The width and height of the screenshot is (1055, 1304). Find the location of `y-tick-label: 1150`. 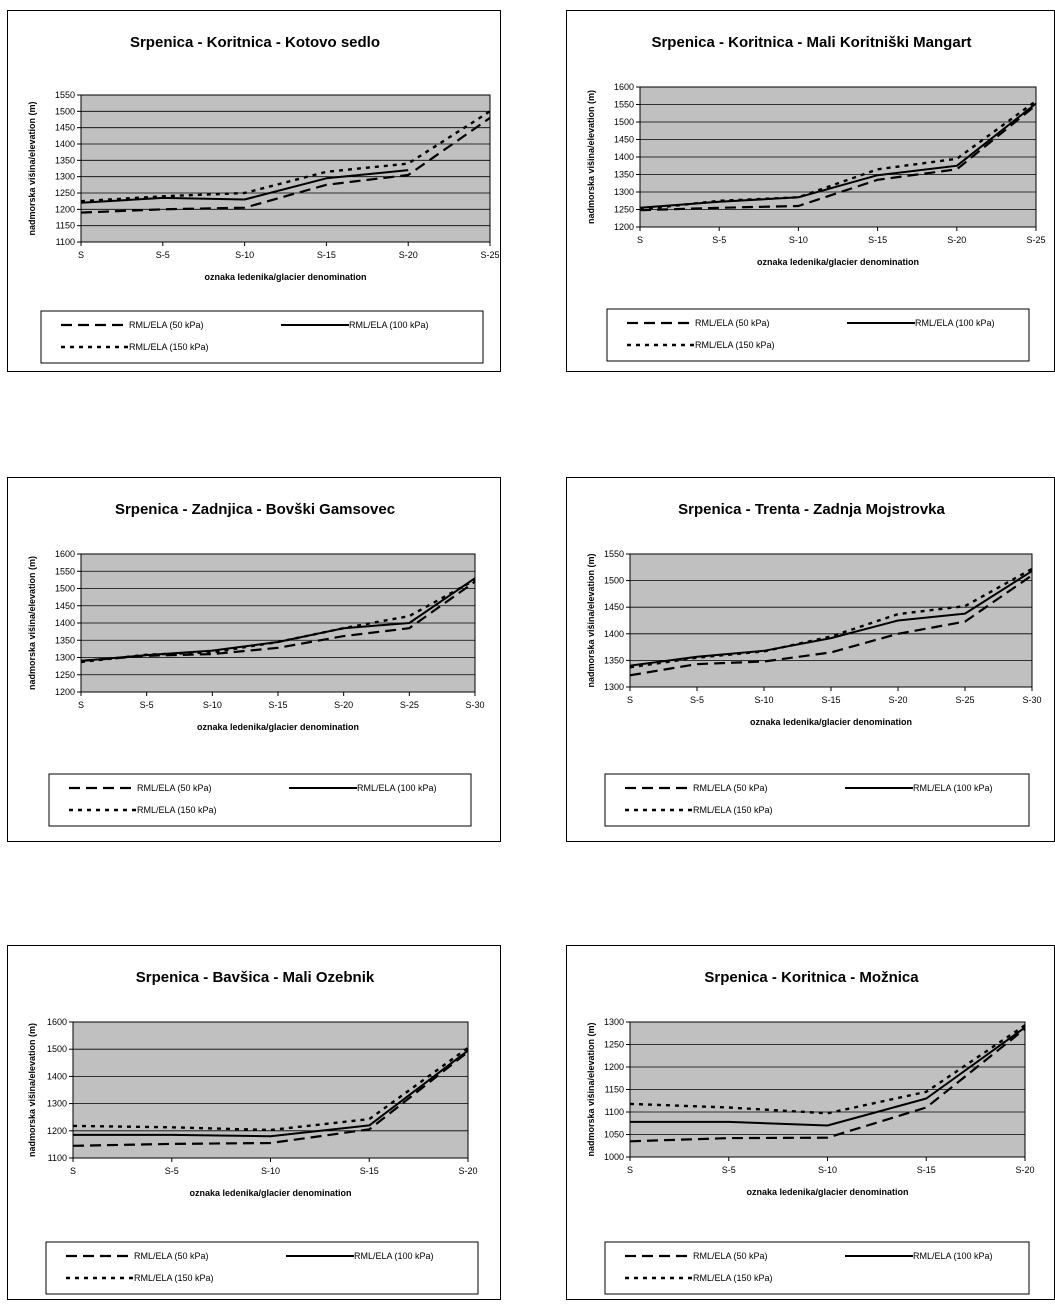

y-tick-label: 1150 is located at coordinates (614, 1090).